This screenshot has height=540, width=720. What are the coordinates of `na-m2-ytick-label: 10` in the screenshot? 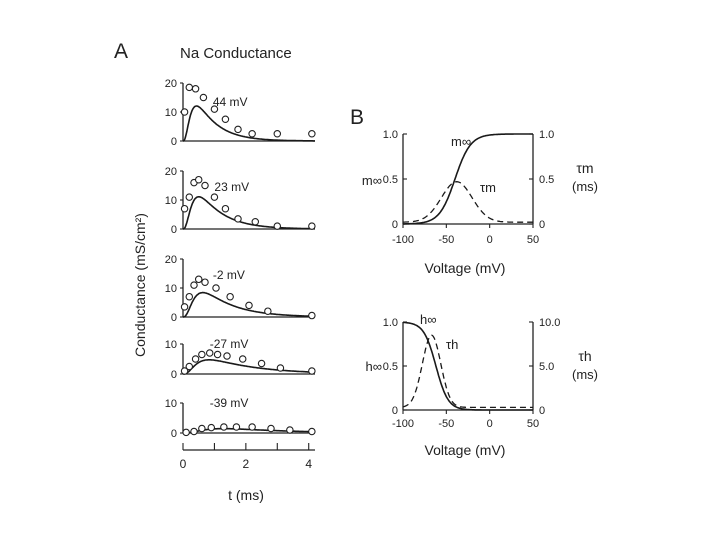 It's located at (171, 289).